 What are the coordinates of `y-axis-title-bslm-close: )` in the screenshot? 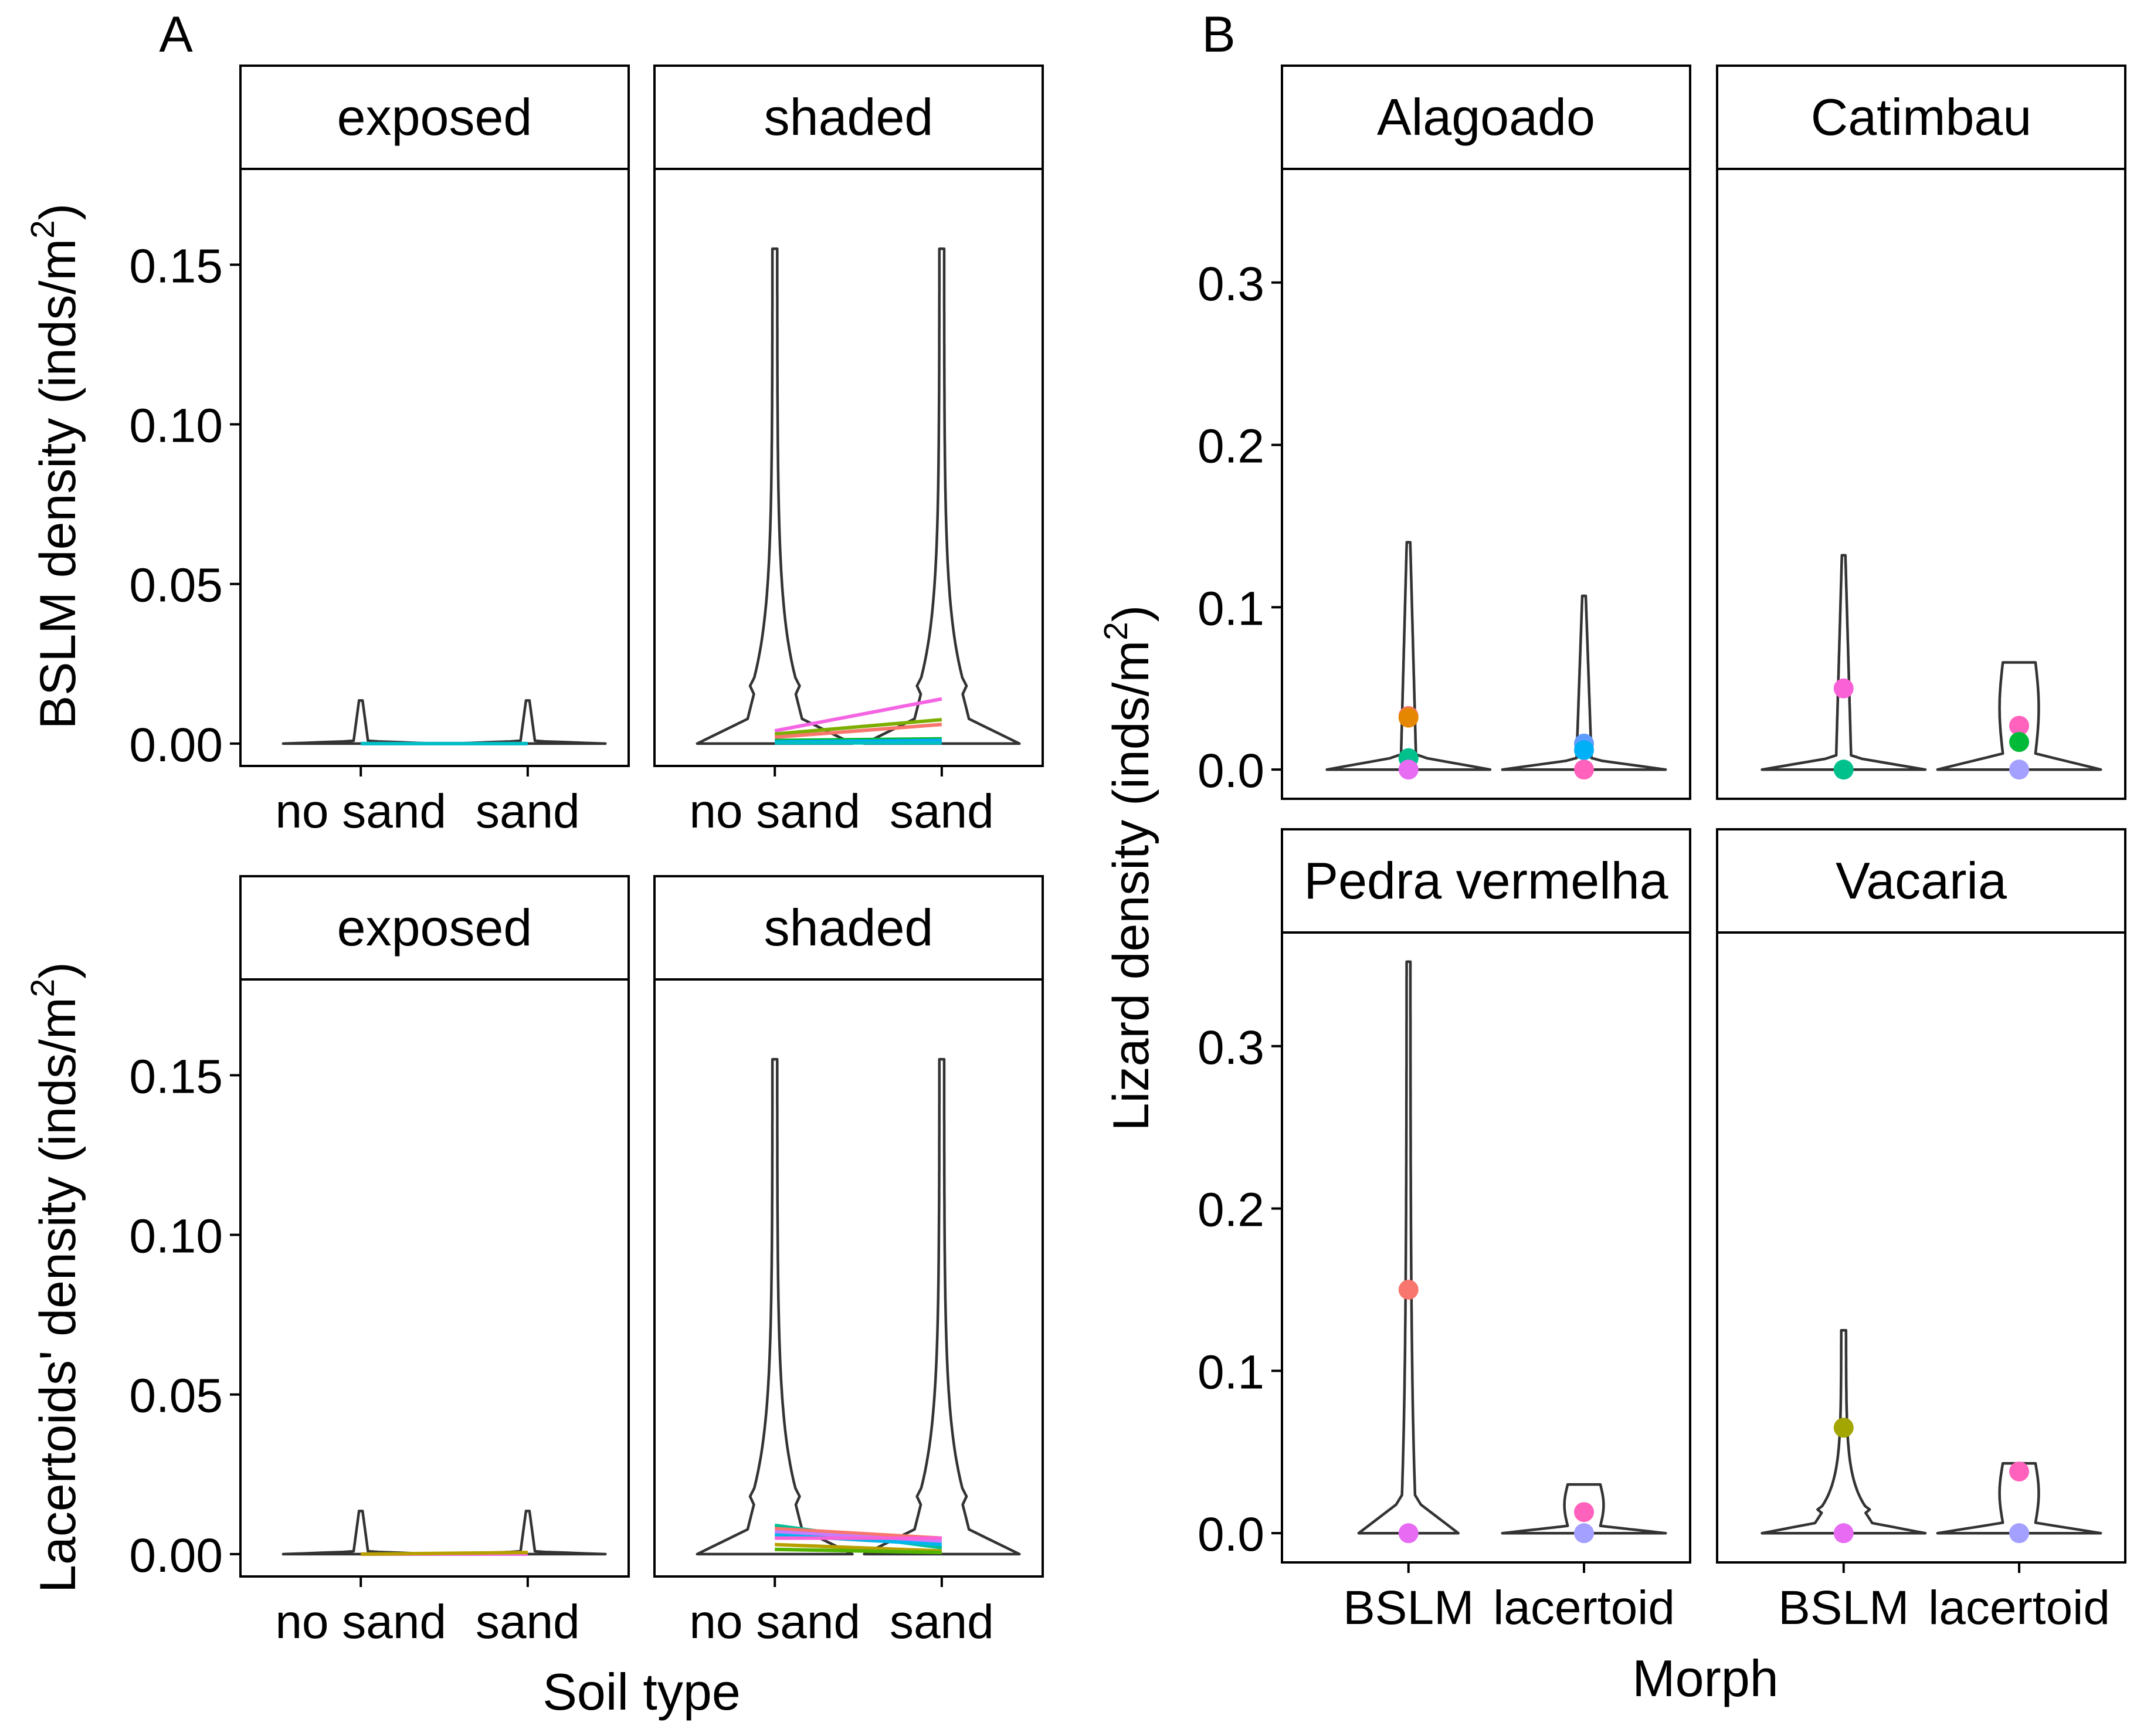 It's located at (58, 212).